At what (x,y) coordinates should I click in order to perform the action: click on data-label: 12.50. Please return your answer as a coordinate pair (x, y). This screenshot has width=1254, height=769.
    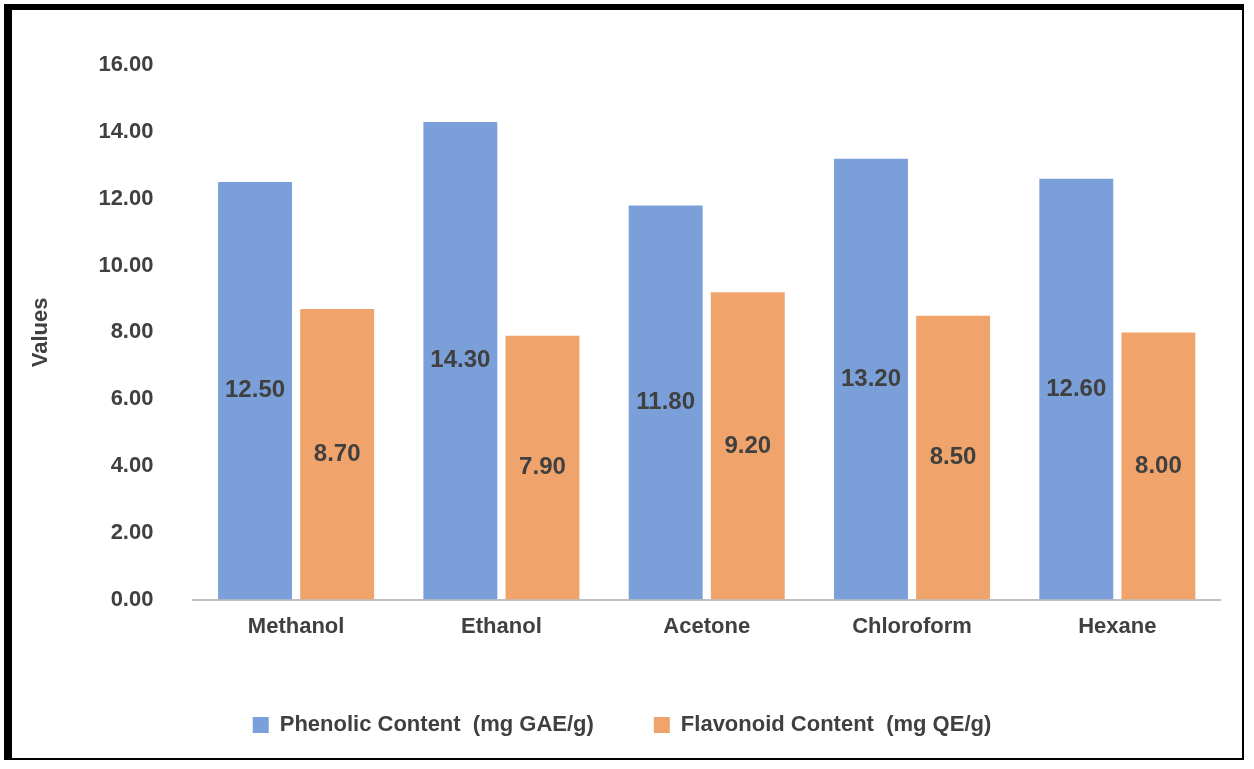
    Looking at the image, I should click on (255, 389).